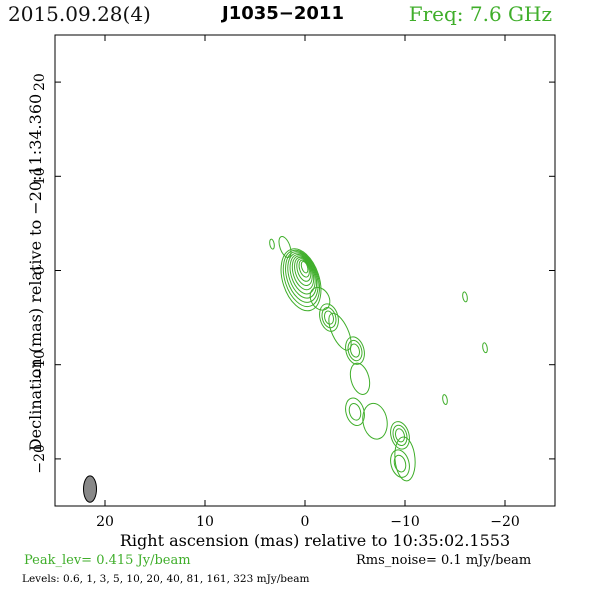 The width and height of the screenshot is (590, 590). What do you see at coordinates (205, 522) in the screenshot?
I see `x-tick-label: 10` at bounding box center [205, 522].